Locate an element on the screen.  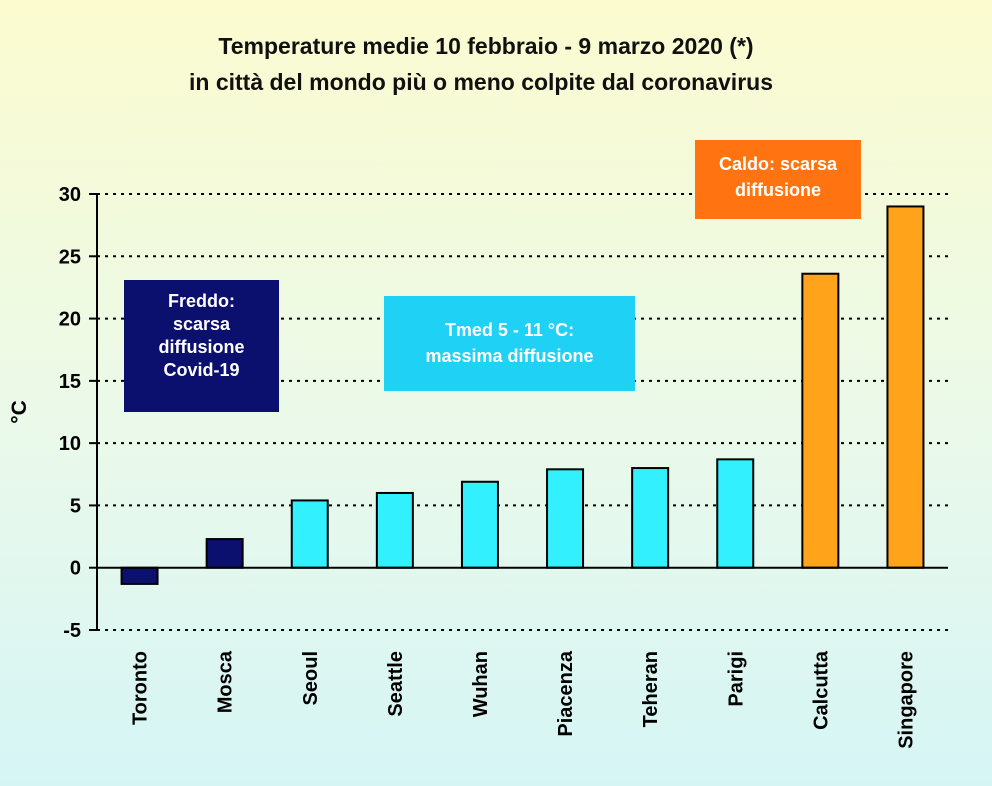
bar-singapore is located at coordinates (905, 387).